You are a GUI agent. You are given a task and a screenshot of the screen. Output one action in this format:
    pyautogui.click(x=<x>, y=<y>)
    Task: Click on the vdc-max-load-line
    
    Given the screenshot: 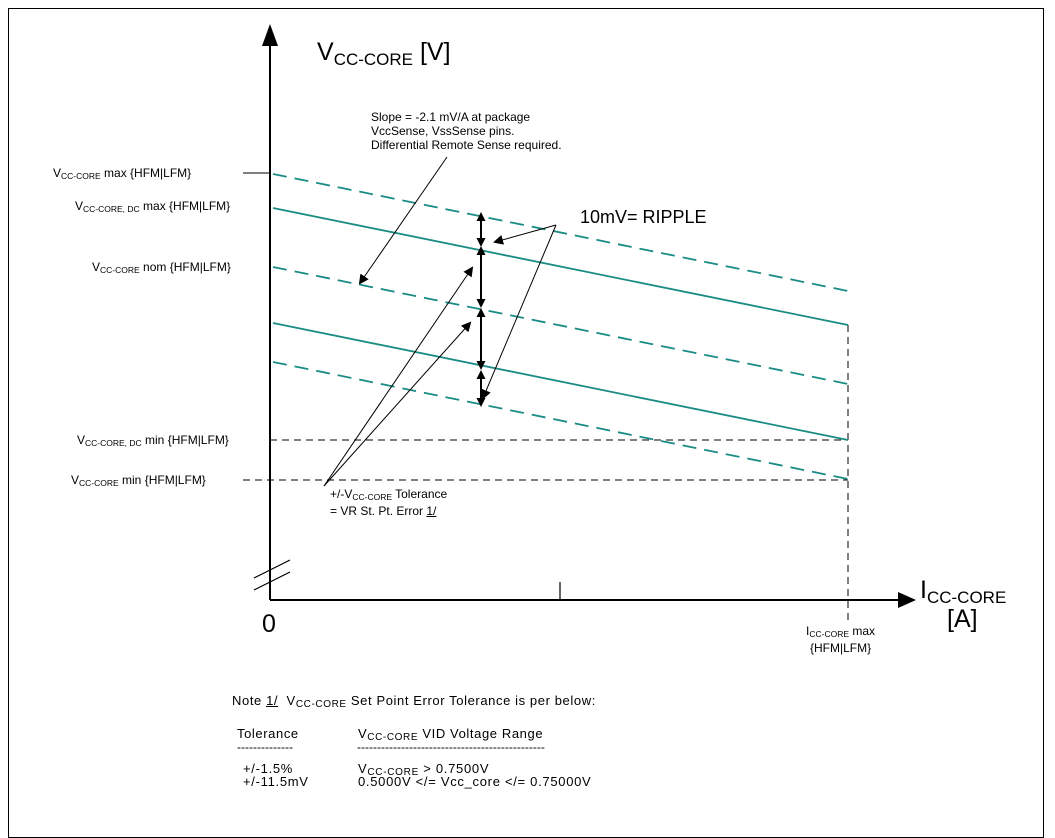 What is the action you would take?
    pyautogui.click(x=560, y=266)
    